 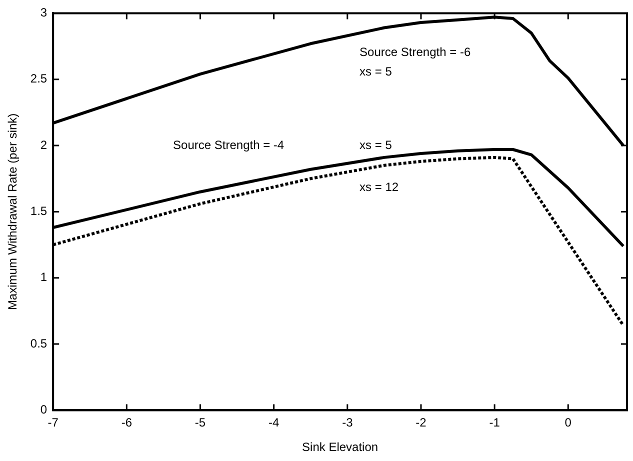 What do you see at coordinates (39, 343) in the screenshot?
I see `y-tick-label: 0.5` at bounding box center [39, 343].